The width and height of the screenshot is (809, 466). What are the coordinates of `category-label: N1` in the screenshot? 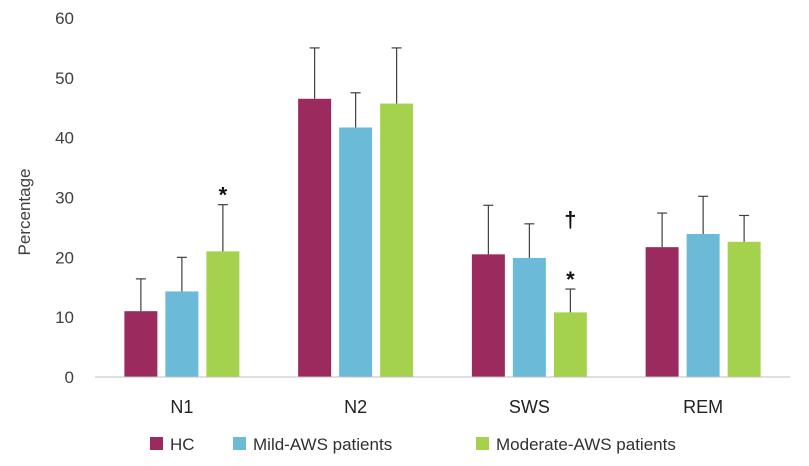 It's located at (181, 407).